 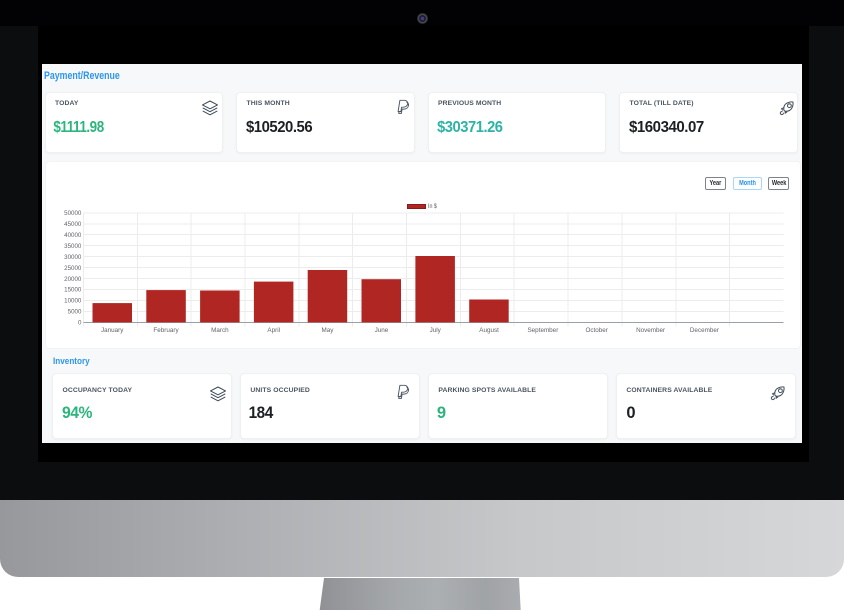 I want to click on svg-text: July, so click(x=435, y=330).